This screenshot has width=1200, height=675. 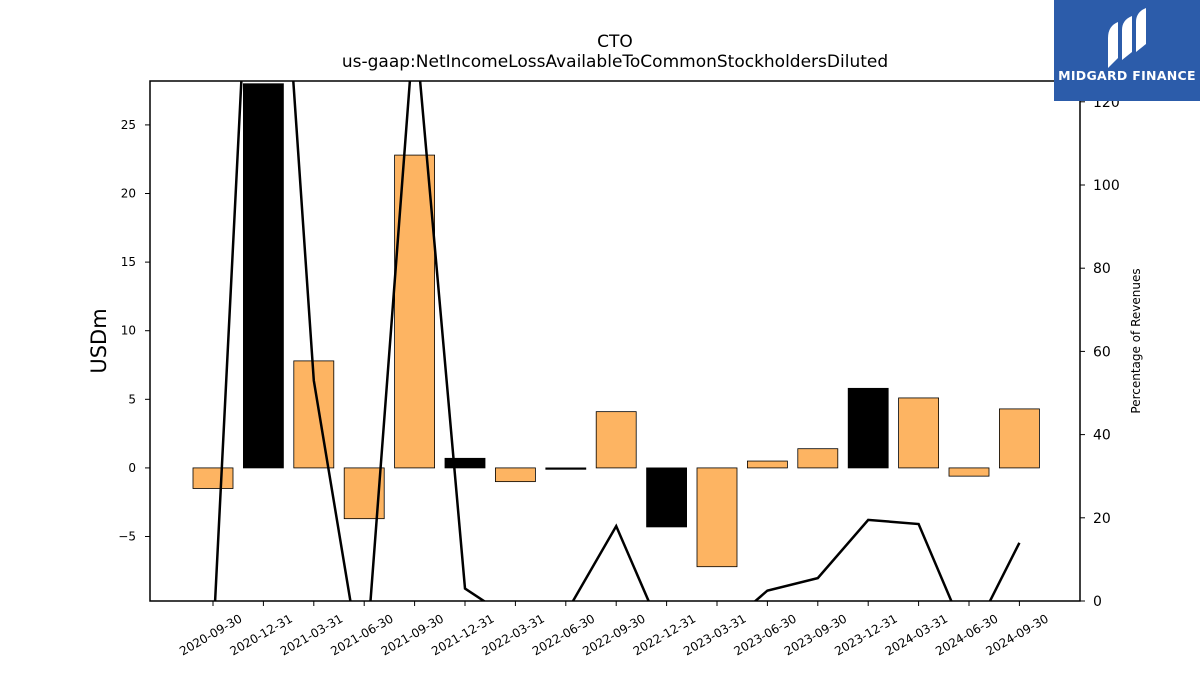 I want to click on y-tick-label: 25, so click(x=128, y=125).